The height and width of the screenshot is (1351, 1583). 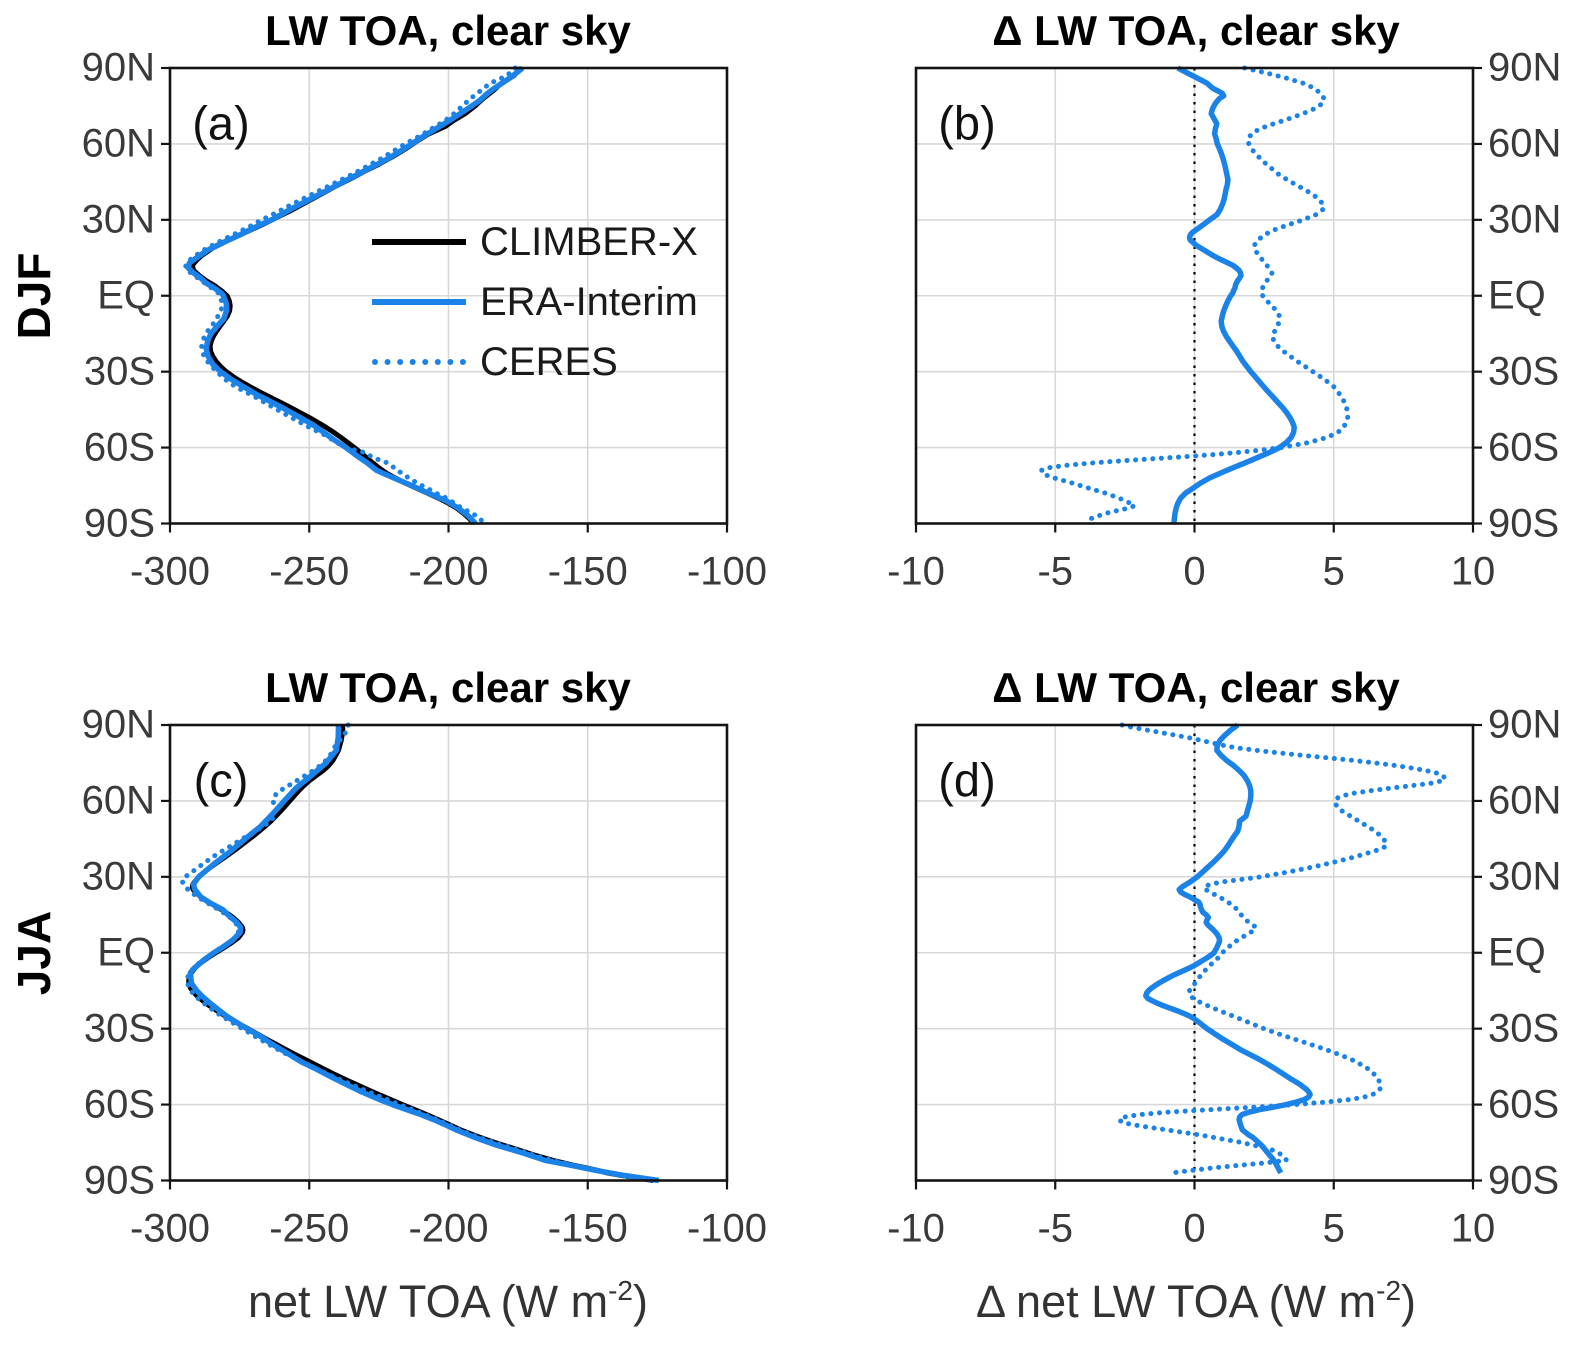 I want to click on xaxis-label-text: Δ net LW TOA (W m, so click(x=1176, y=1301).